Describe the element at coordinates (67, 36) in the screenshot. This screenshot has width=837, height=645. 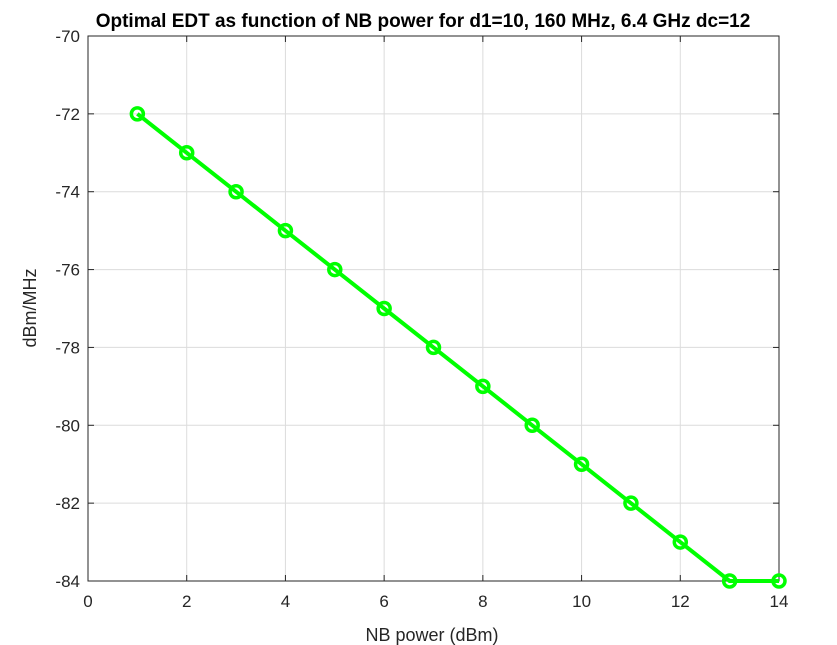
I see `y-tick-label: -70` at that location.